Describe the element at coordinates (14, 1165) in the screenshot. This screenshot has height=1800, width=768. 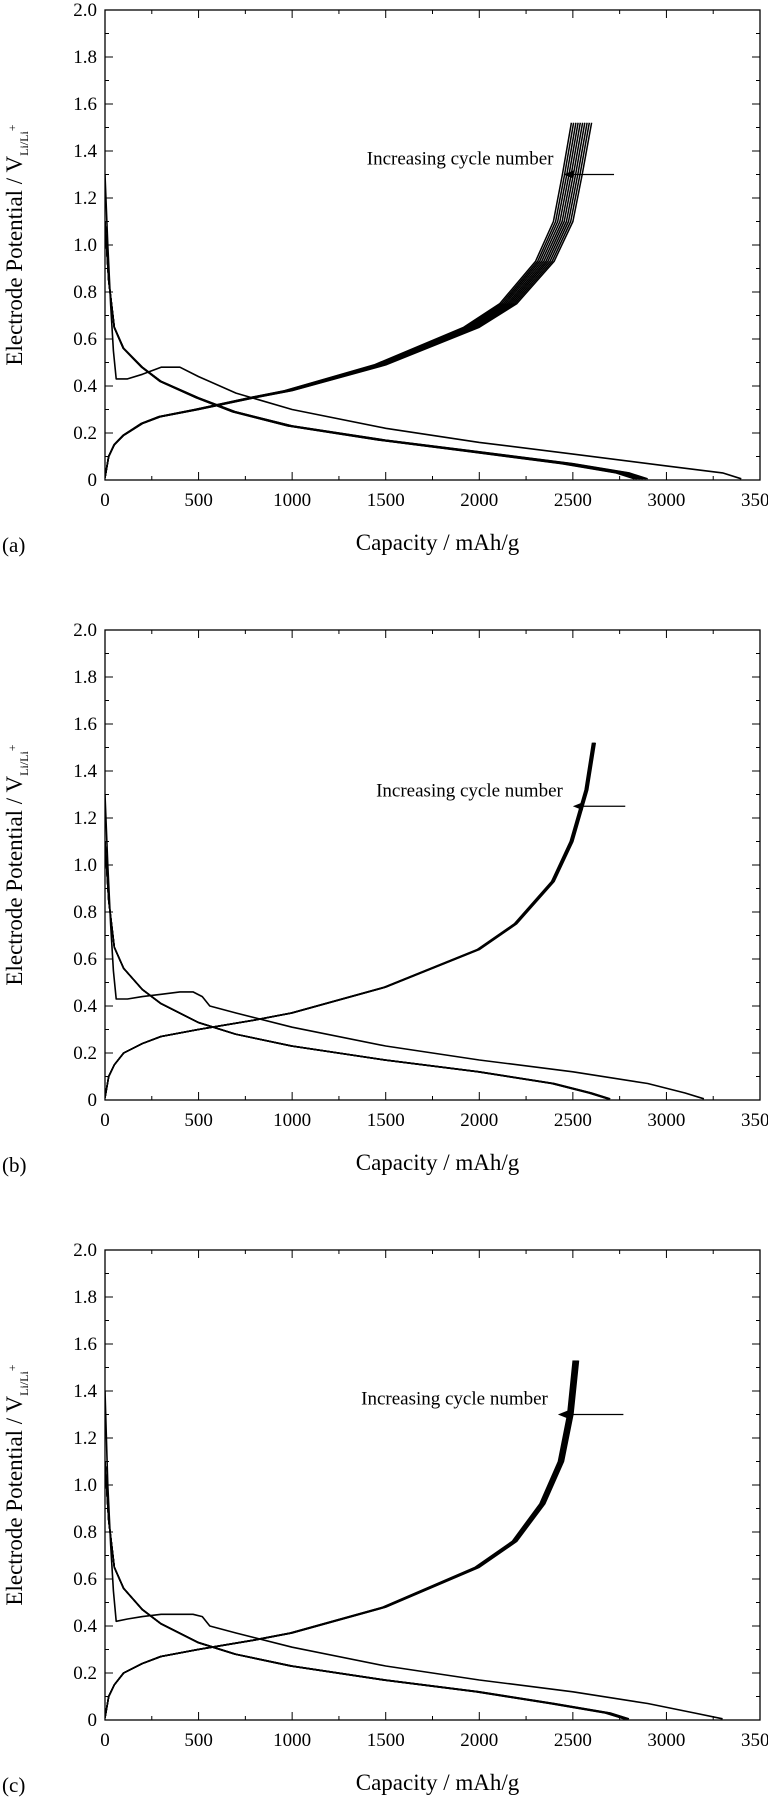
I see `panel-label: (b)` at that location.